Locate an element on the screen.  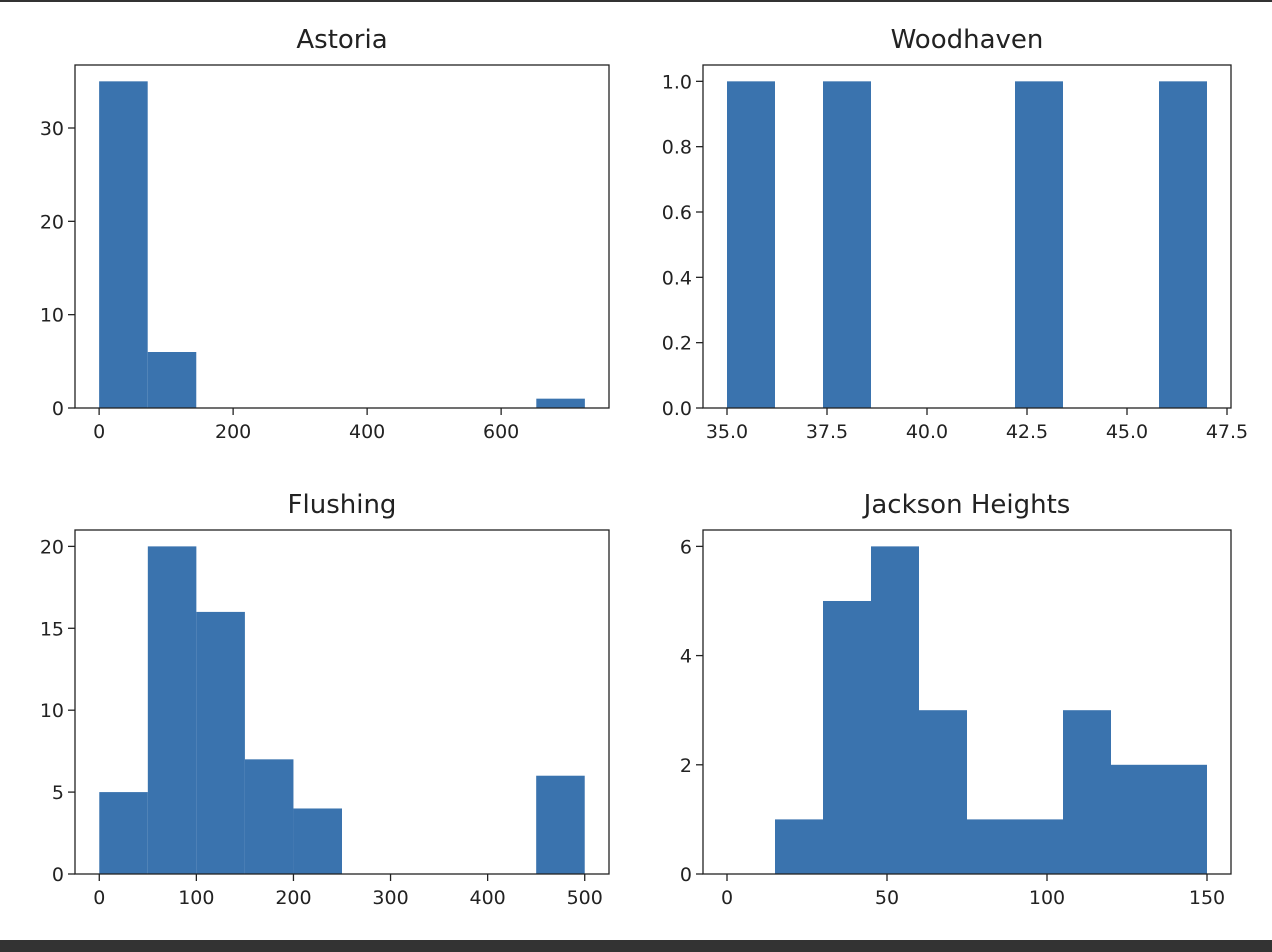
x-tick-label: 500 is located at coordinates (585, 898).